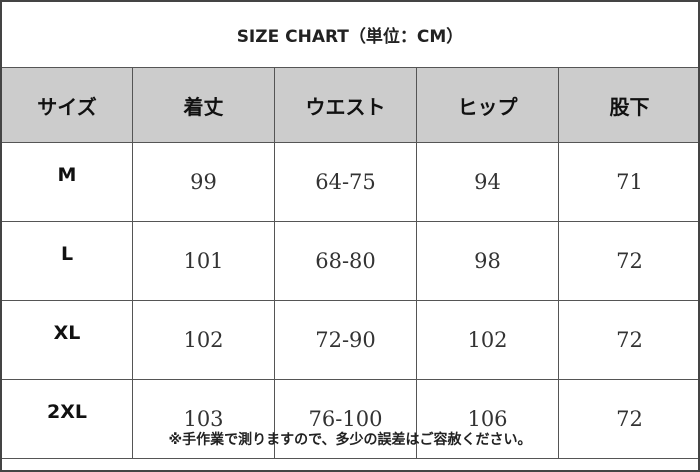 Image resolution: width=700 pixels, height=472 pixels. What do you see at coordinates (628, 182) in the screenshot?
I see `cell-inseam: 71` at bounding box center [628, 182].